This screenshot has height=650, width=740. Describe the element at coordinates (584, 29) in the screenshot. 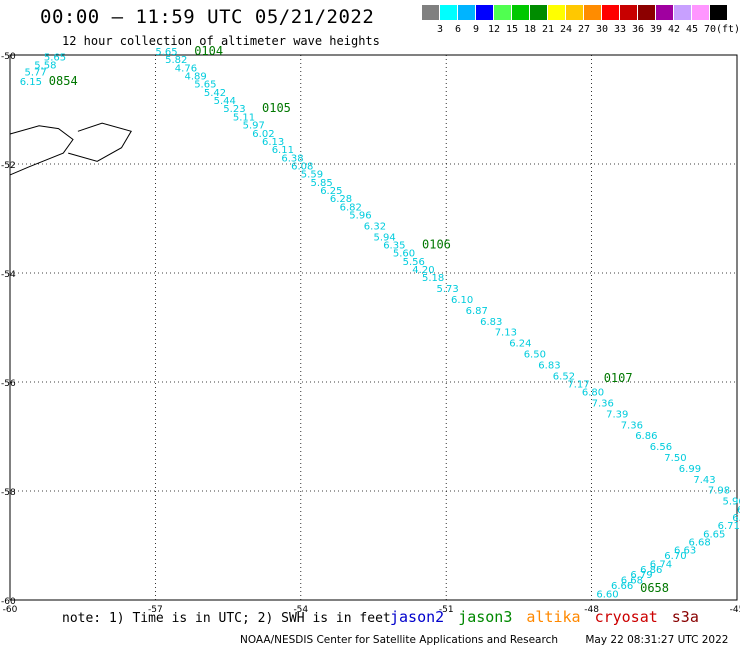

I see `scale-label: 27` at that location.